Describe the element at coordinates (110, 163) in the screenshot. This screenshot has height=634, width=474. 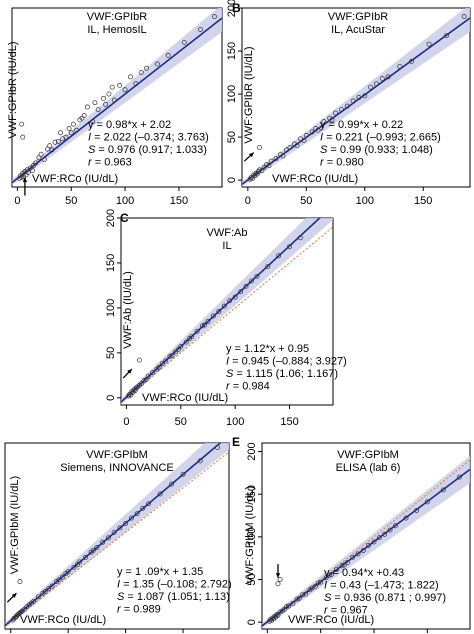
I see `correlation: r = 0.963` at that location.